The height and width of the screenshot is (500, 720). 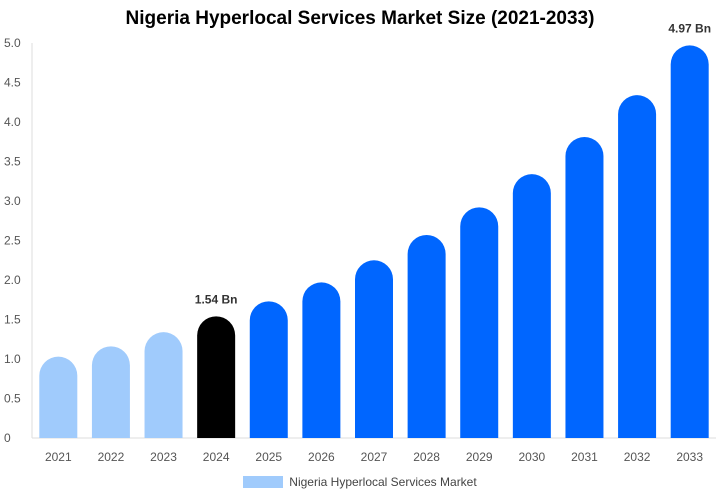 What do you see at coordinates (689, 457) in the screenshot?
I see `x-tick-label: 2033` at bounding box center [689, 457].